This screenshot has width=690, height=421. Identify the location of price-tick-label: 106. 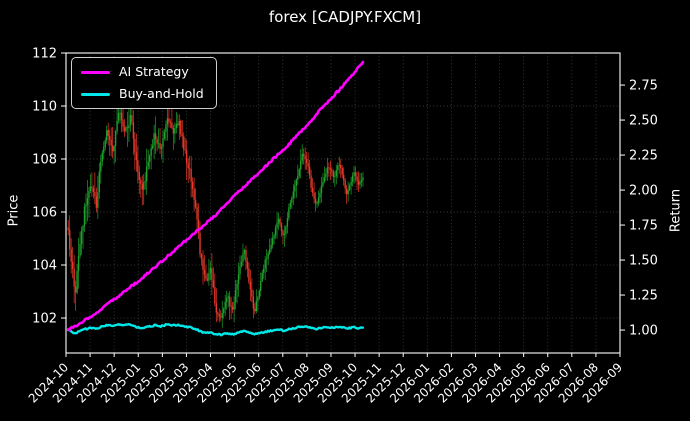
(44, 213).